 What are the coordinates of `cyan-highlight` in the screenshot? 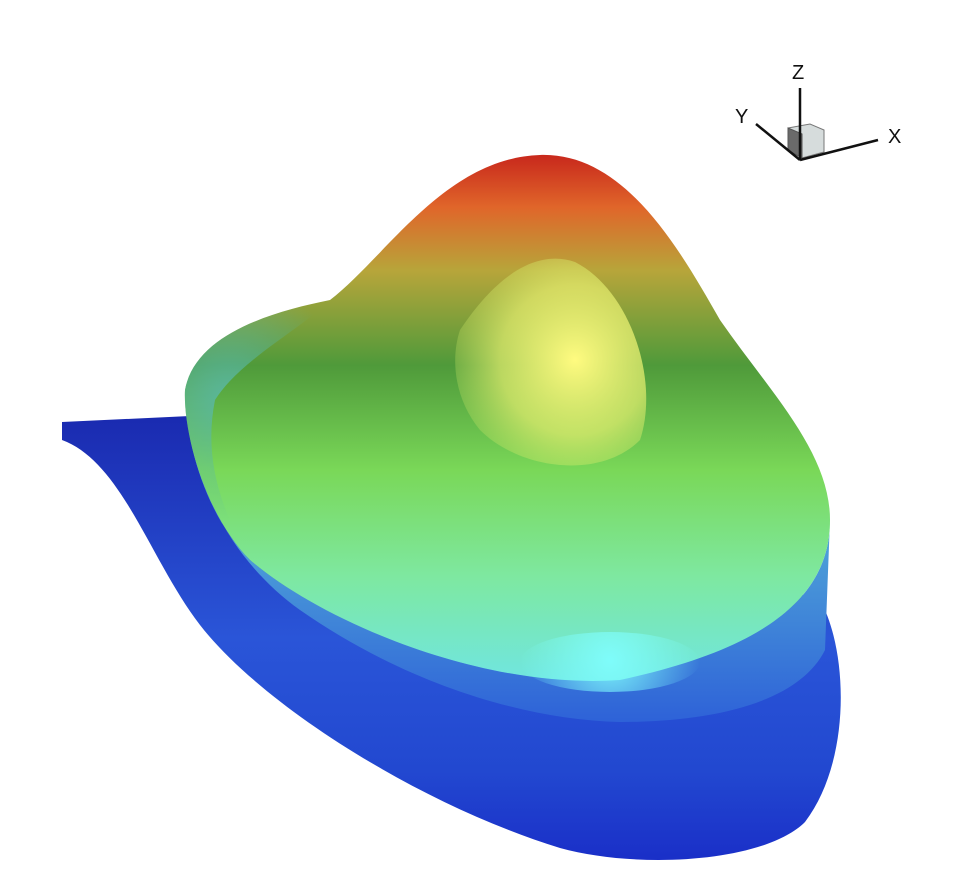 It's located at (610, 662).